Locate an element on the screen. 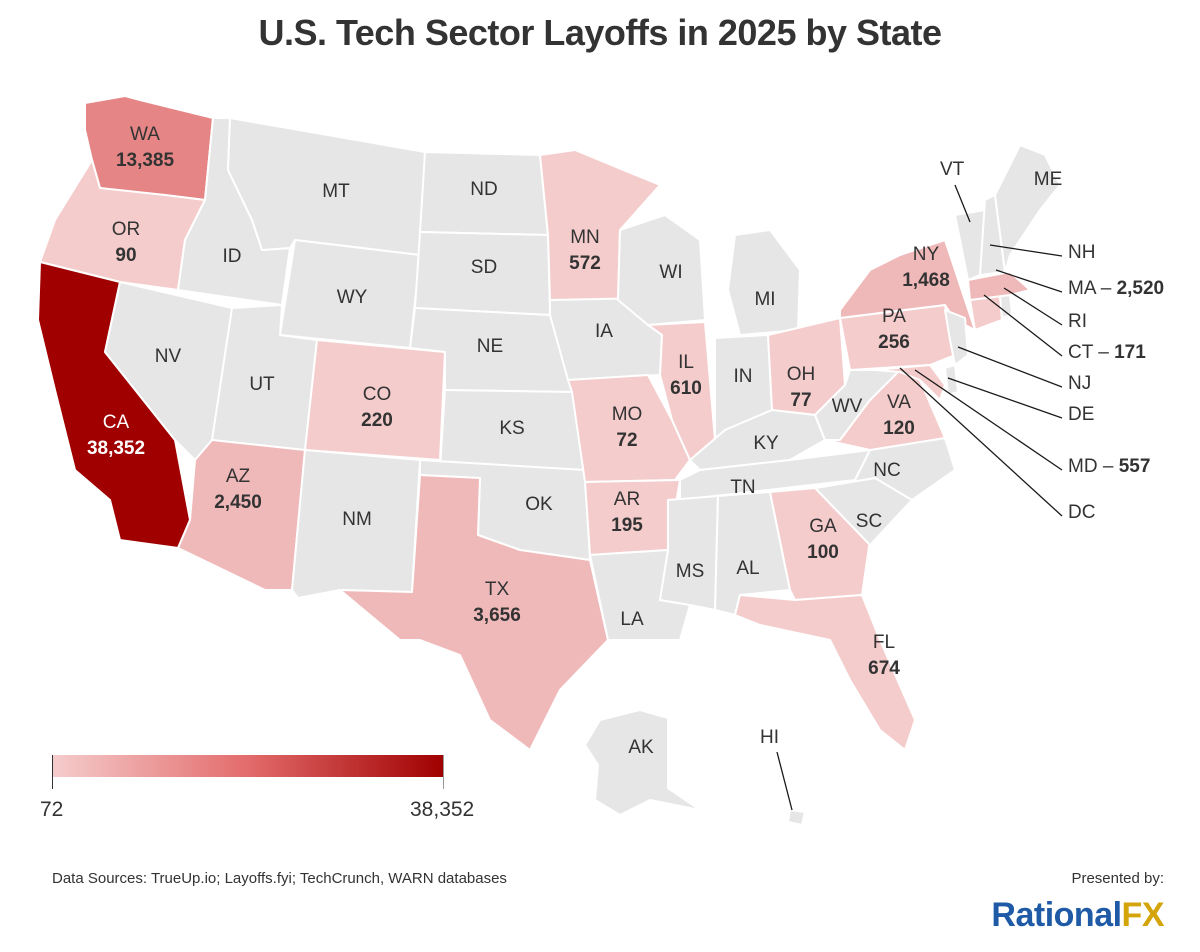  callout-label-HI: HI is located at coordinates (769, 737).